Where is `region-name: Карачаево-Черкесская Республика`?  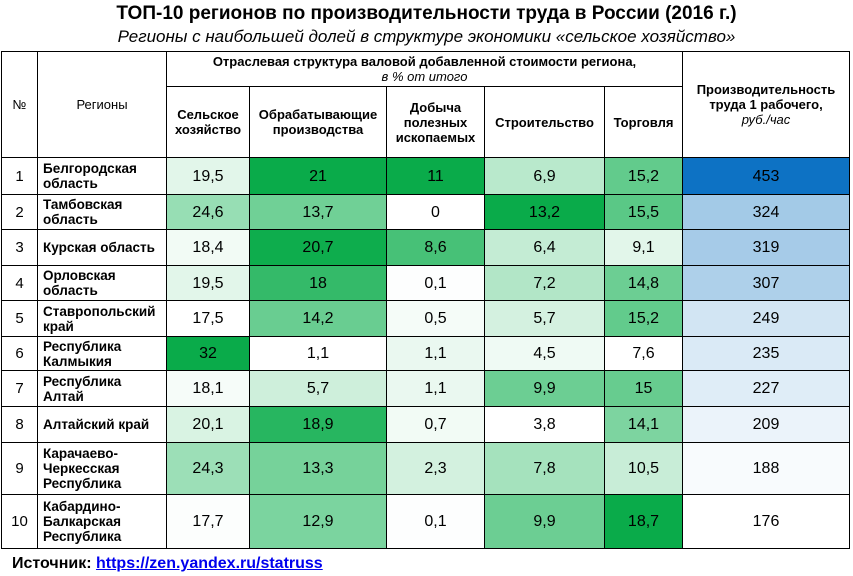 region-name: Карачаево-Черкесская Республика is located at coordinates (102, 468).